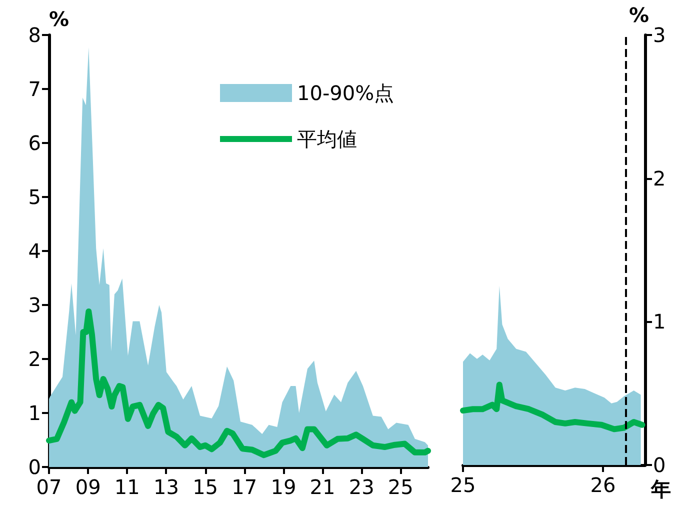  Describe the element at coordinates (327, 139) in the screenshot. I see `legend-label: 平均値` at that location.